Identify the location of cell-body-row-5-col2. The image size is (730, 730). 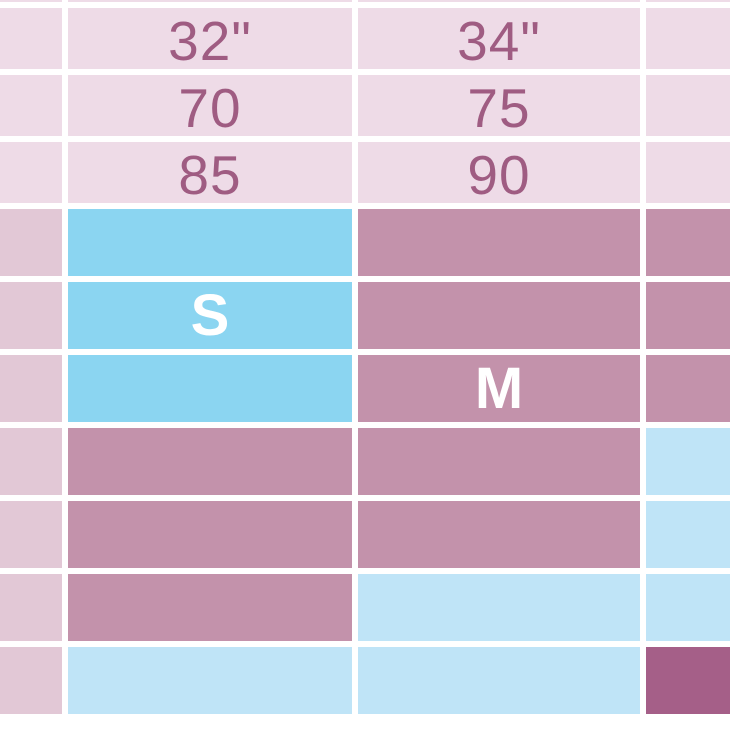
(499, 534).